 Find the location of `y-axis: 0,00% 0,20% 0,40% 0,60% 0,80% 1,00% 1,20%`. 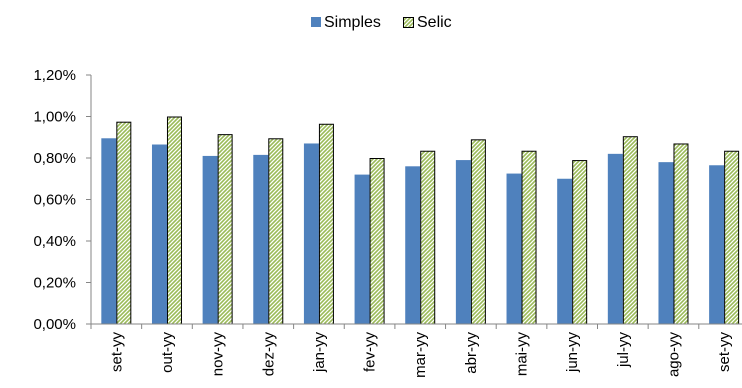

y-axis: 0,00% 0,20% 0,40% 0,60% 0,80% 1,00% 1,20% is located at coordinates (62, 200).